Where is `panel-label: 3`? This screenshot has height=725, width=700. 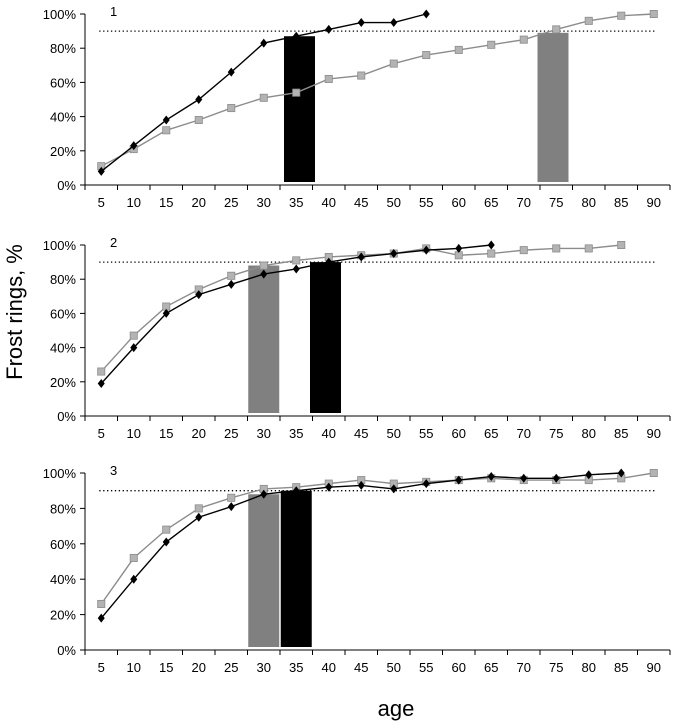 panel-label: 3 is located at coordinates (113, 470).